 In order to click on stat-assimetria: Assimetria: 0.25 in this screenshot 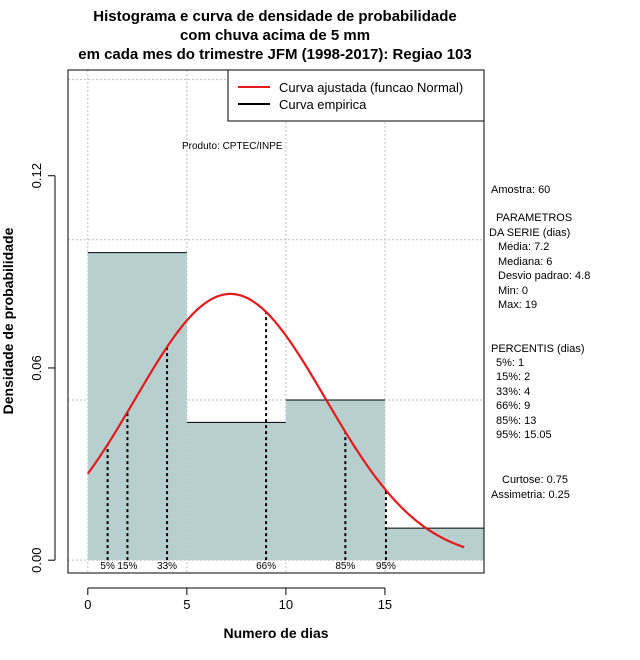, I will do `click(530, 495)`.